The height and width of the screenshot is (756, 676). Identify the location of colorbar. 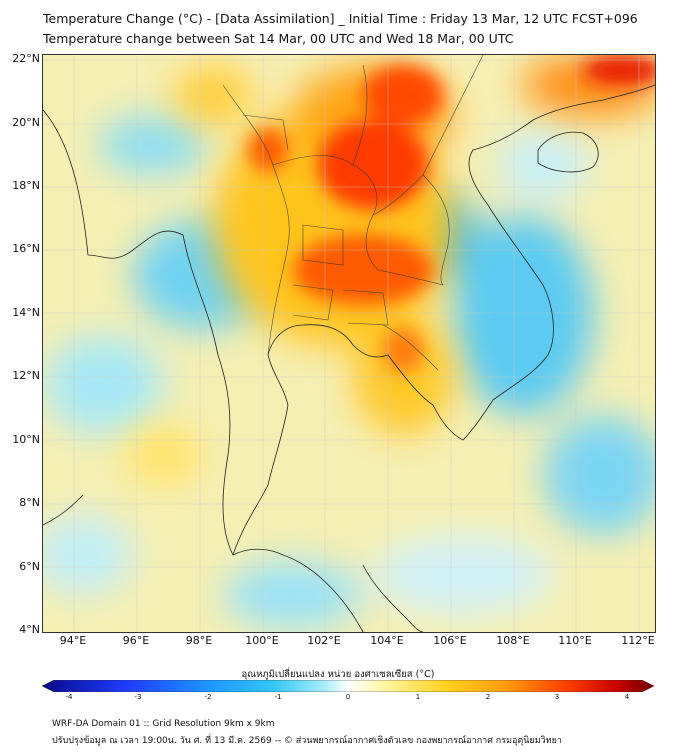
(348, 686).